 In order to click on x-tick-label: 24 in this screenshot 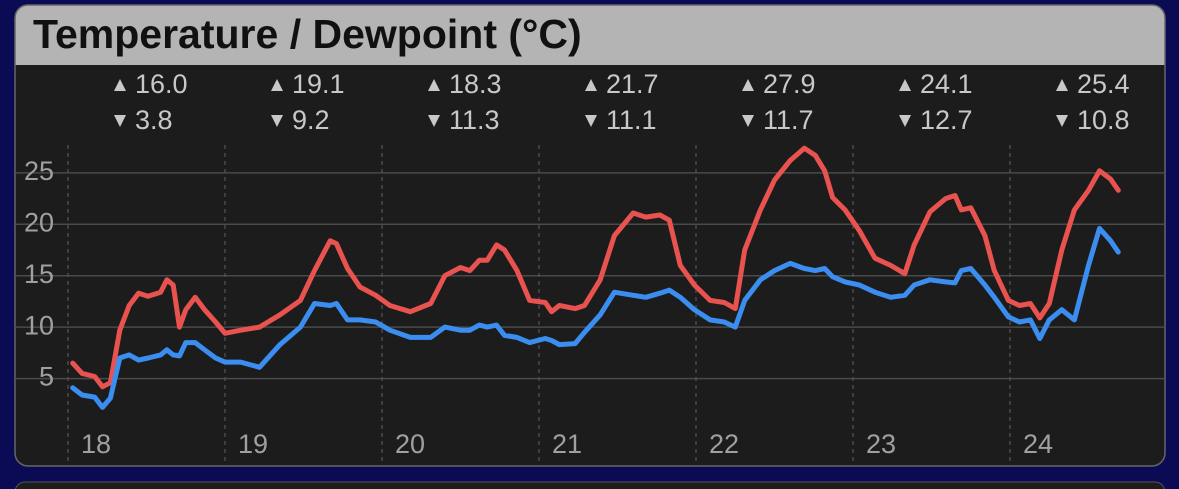, I will do `click(1038, 444)`.